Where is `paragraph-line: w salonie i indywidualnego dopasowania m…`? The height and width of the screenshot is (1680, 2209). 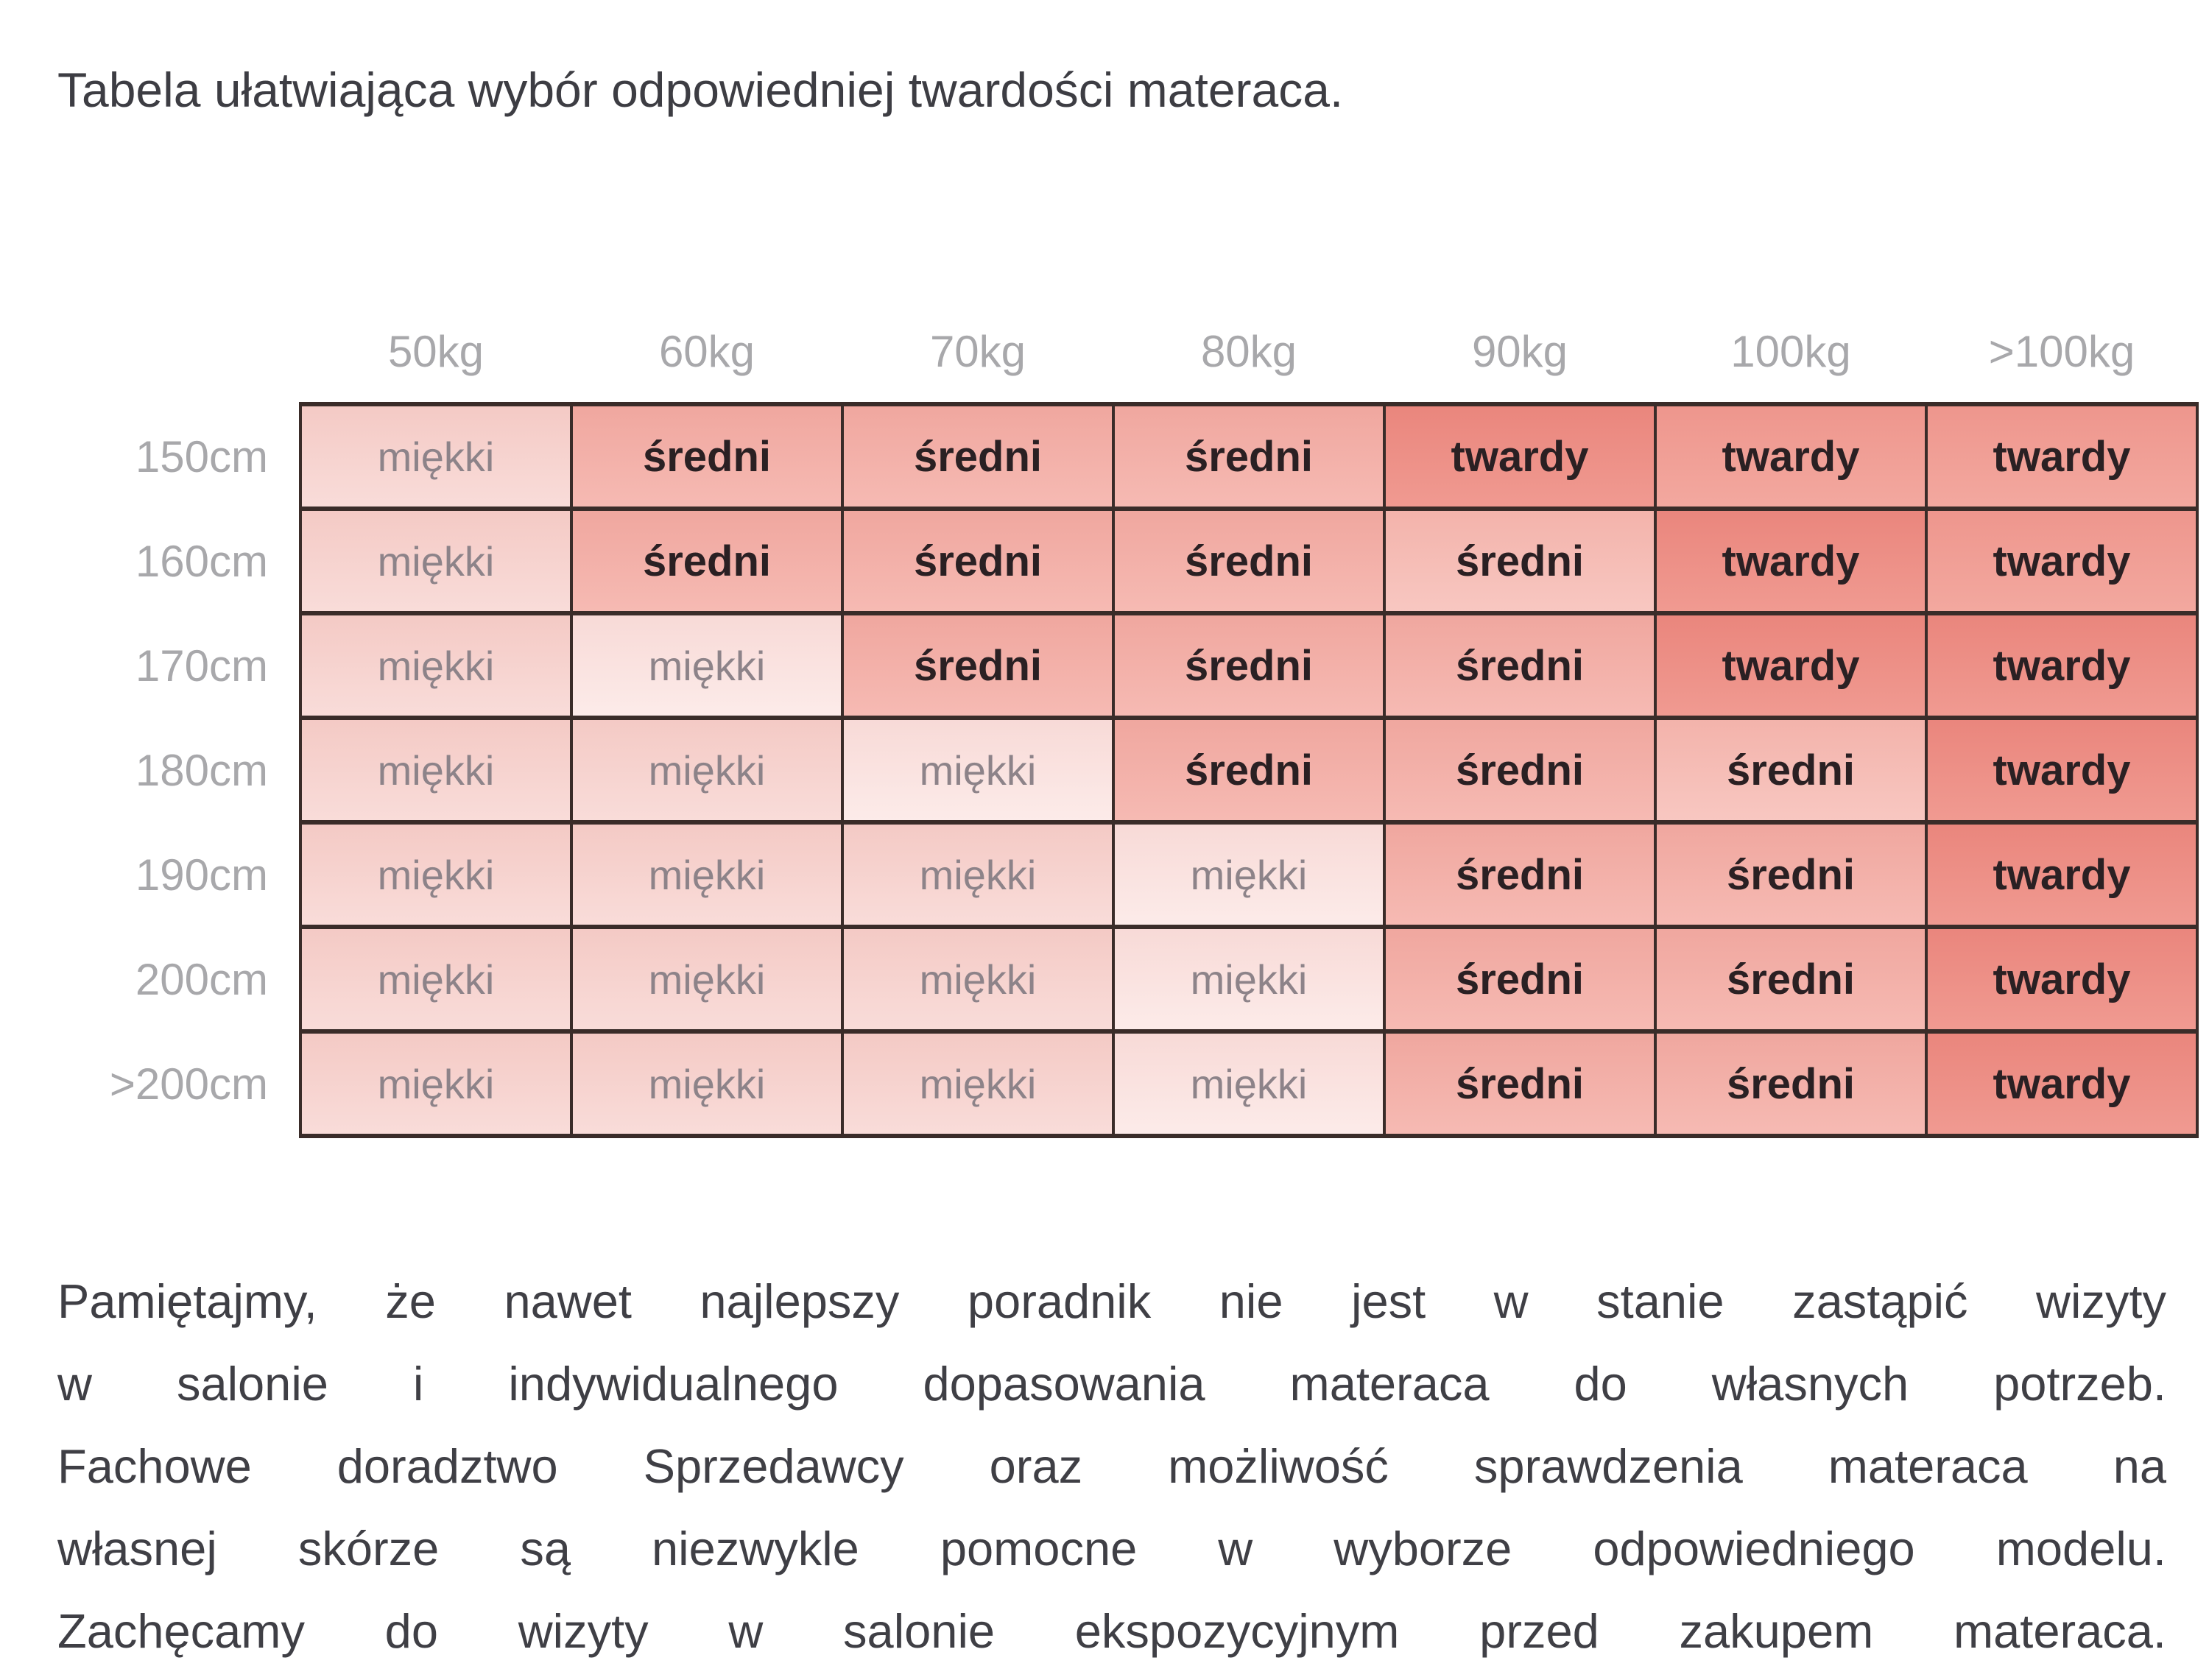 paragraph-line: w salonie i indywidualnego dopasowania m… is located at coordinates (1111, 1384).